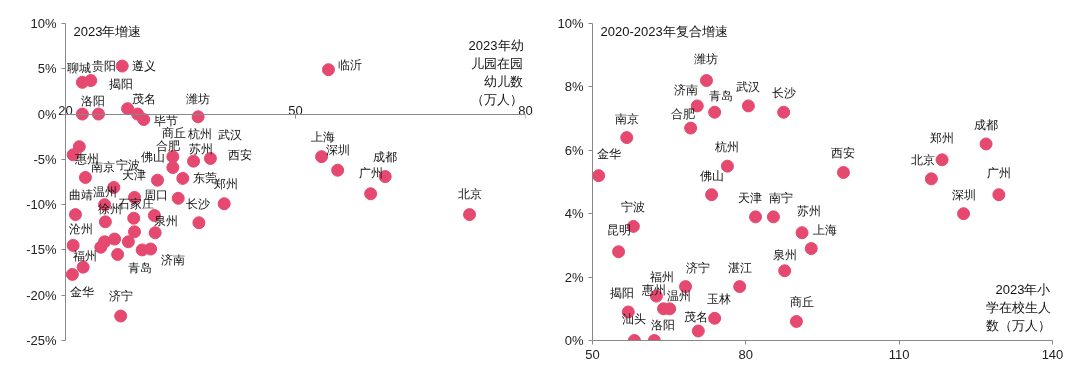 This screenshot has height=378, width=1080. I want to click on annotation: 临沂, so click(350, 64).